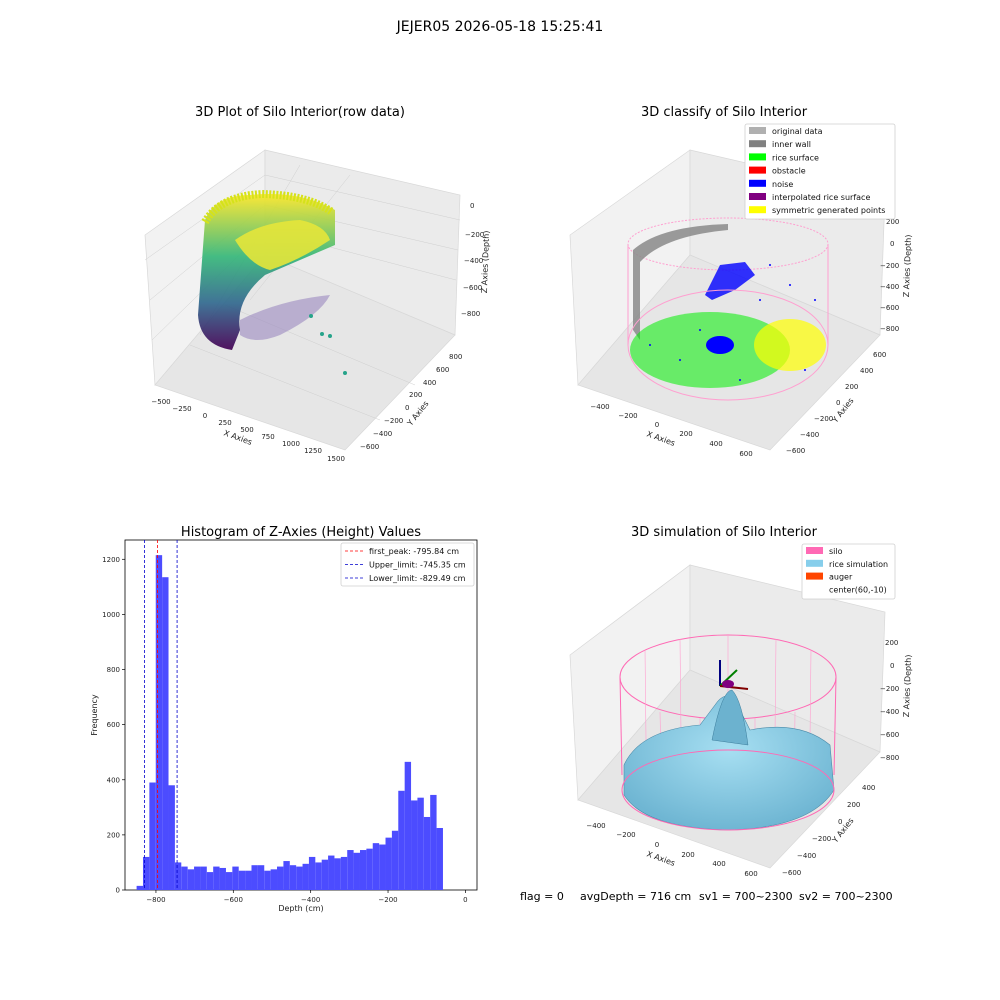  What do you see at coordinates (625, 835) in the screenshot?
I see `simulation-x-tick: −200` at bounding box center [625, 835].